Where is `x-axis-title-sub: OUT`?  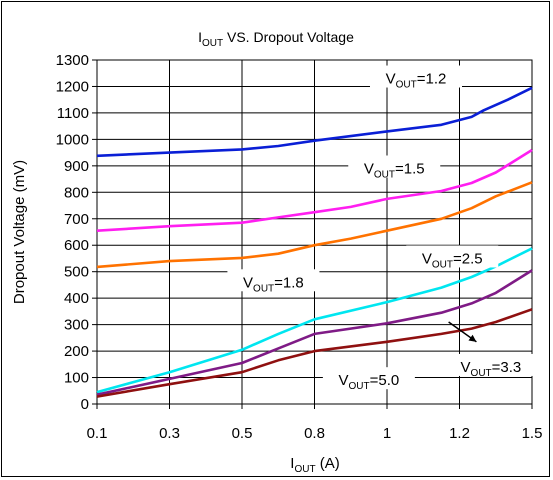
x-axis-title-sub: OUT is located at coordinates (304, 469).